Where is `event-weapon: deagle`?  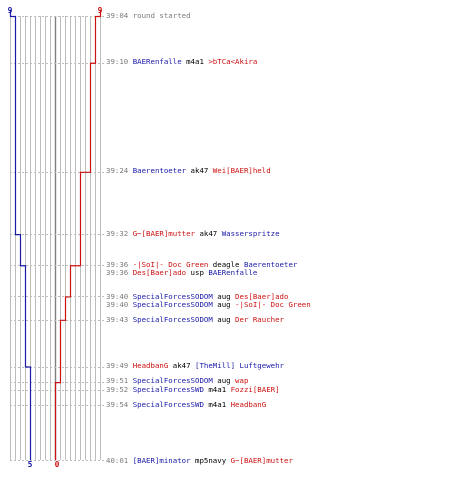 event-weapon: deagle is located at coordinates (224, 264).